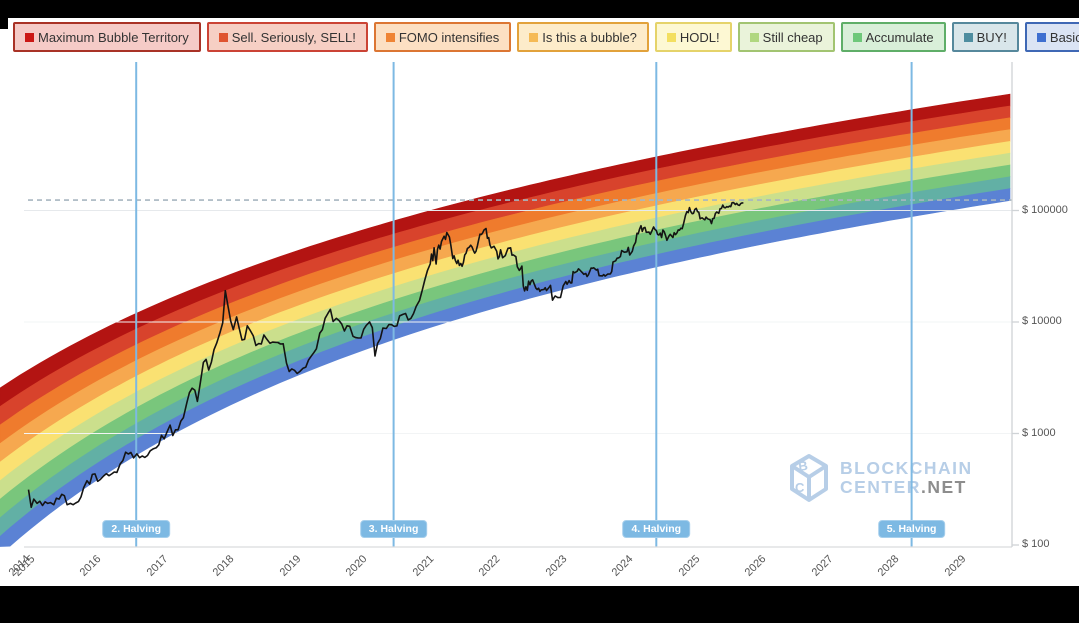  I want to click on legend-item-fomo-intensifies: FOMO intensifies, so click(442, 37).